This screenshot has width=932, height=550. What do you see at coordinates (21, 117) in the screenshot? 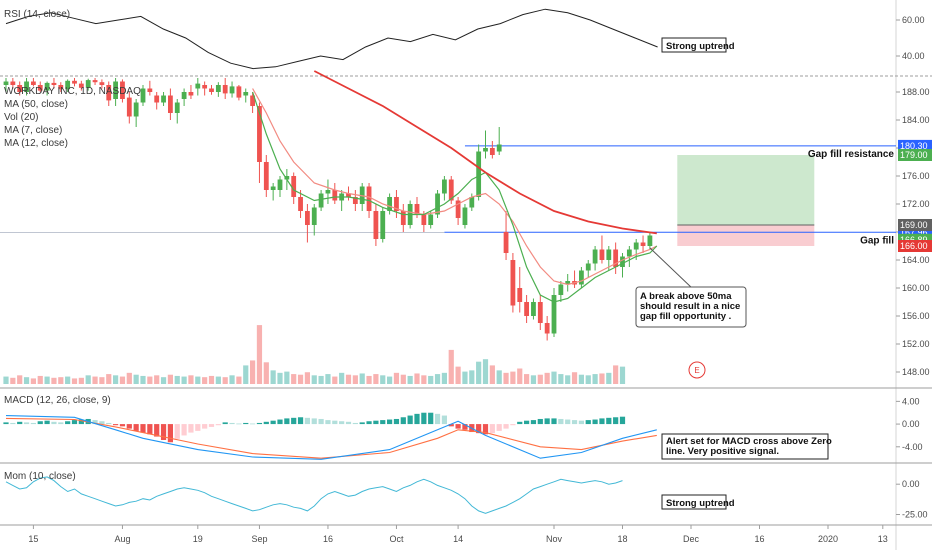
I see `price-legend-vol: Vol (20)` at bounding box center [21, 117].